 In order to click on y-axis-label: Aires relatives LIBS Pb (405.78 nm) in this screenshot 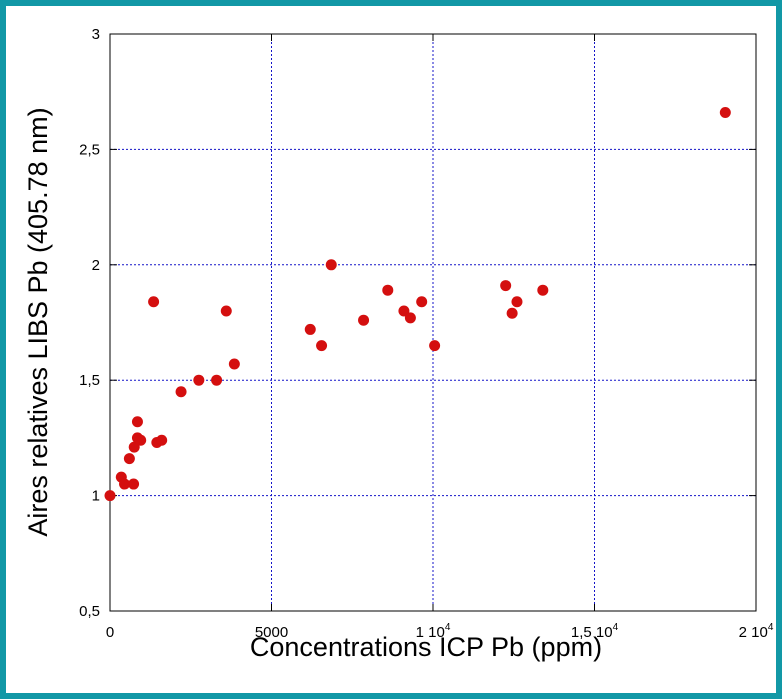, I will do `click(38, 321)`.